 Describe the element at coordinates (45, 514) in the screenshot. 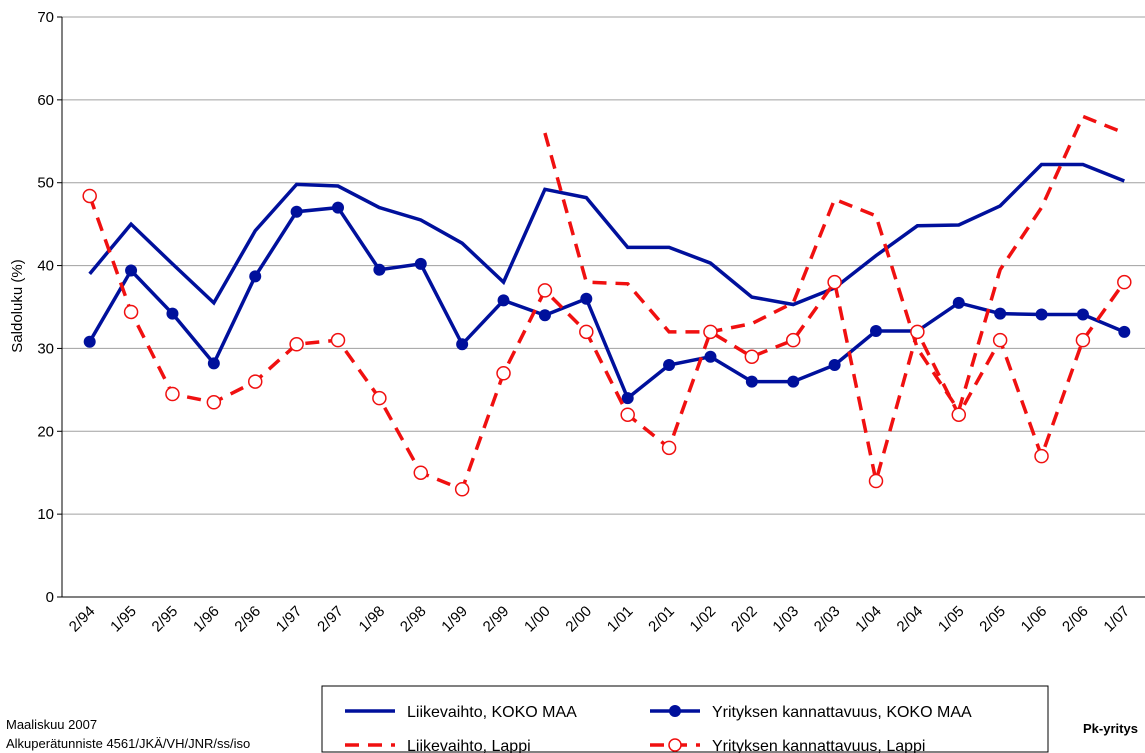

I see `y-tick-label: 10` at that location.